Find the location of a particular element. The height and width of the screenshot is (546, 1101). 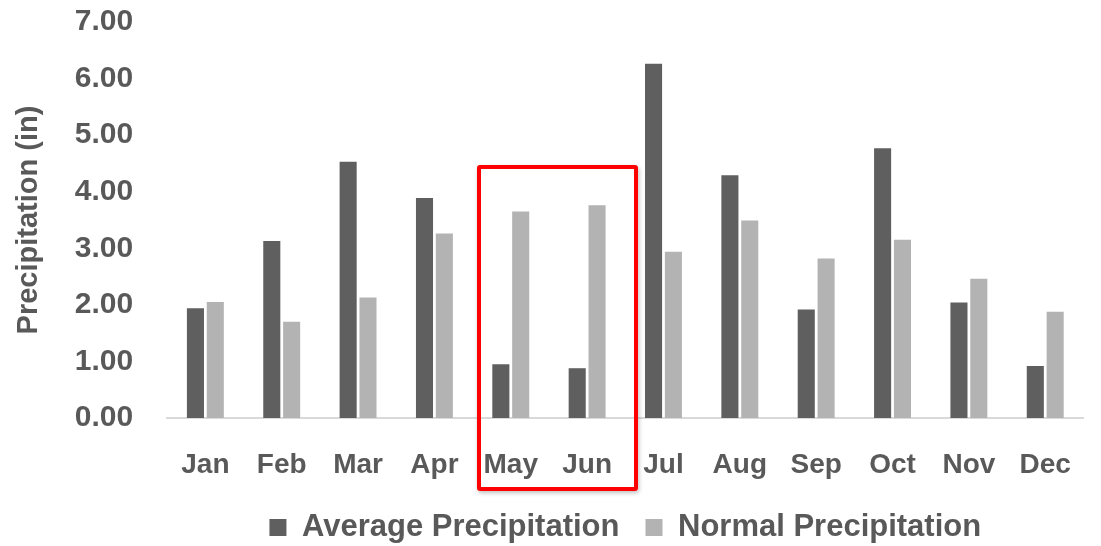

y-tick-label: 0.00 is located at coordinates (104, 416).